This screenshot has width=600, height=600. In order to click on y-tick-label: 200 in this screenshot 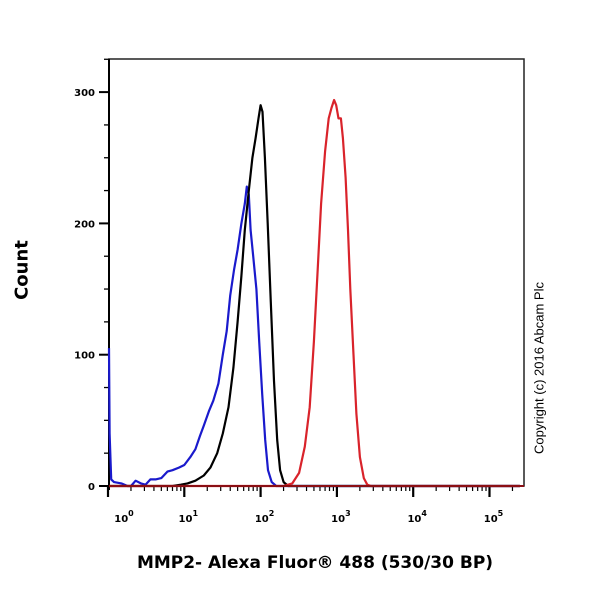, I will do `click(84, 224)`.